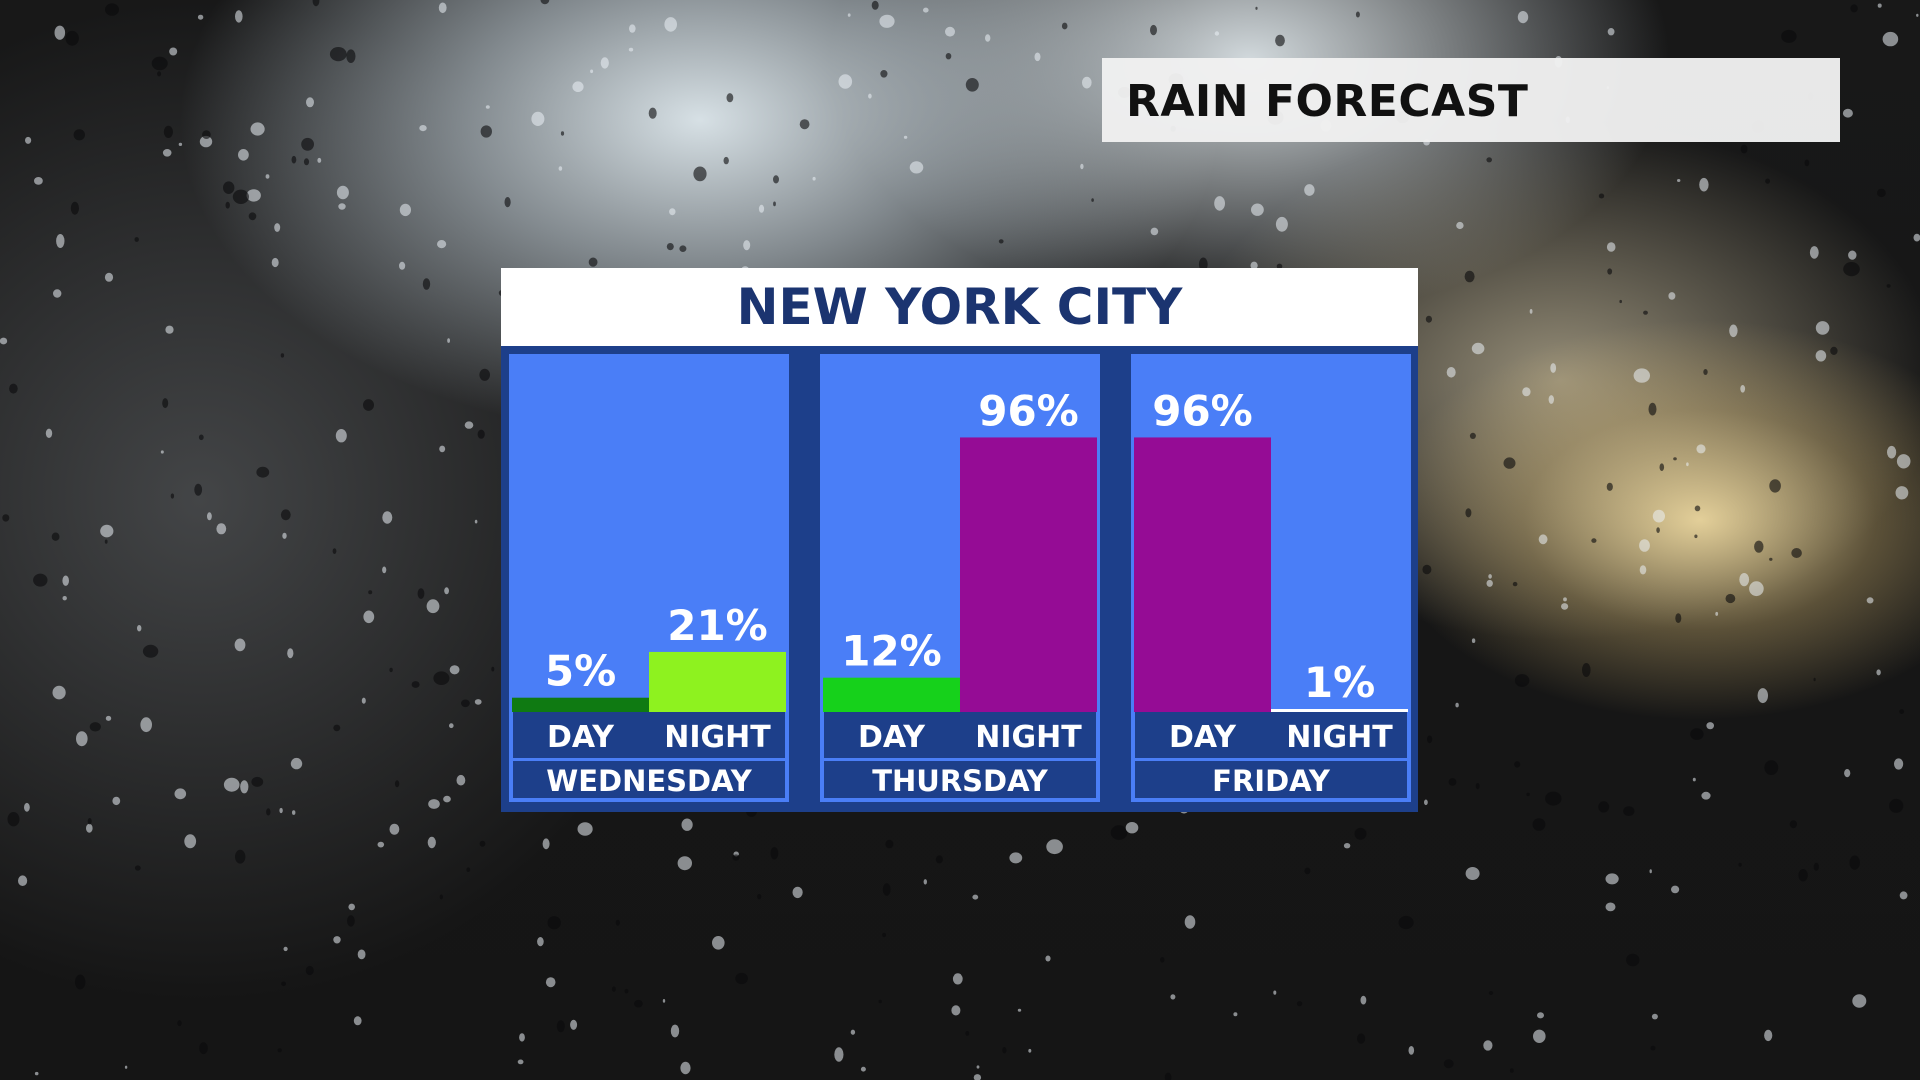 The width and height of the screenshot is (1920, 1080). Describe the element at coordinates (1339, 682) in the screenshot. I see `value-label-friday-night: 1%` at that location.